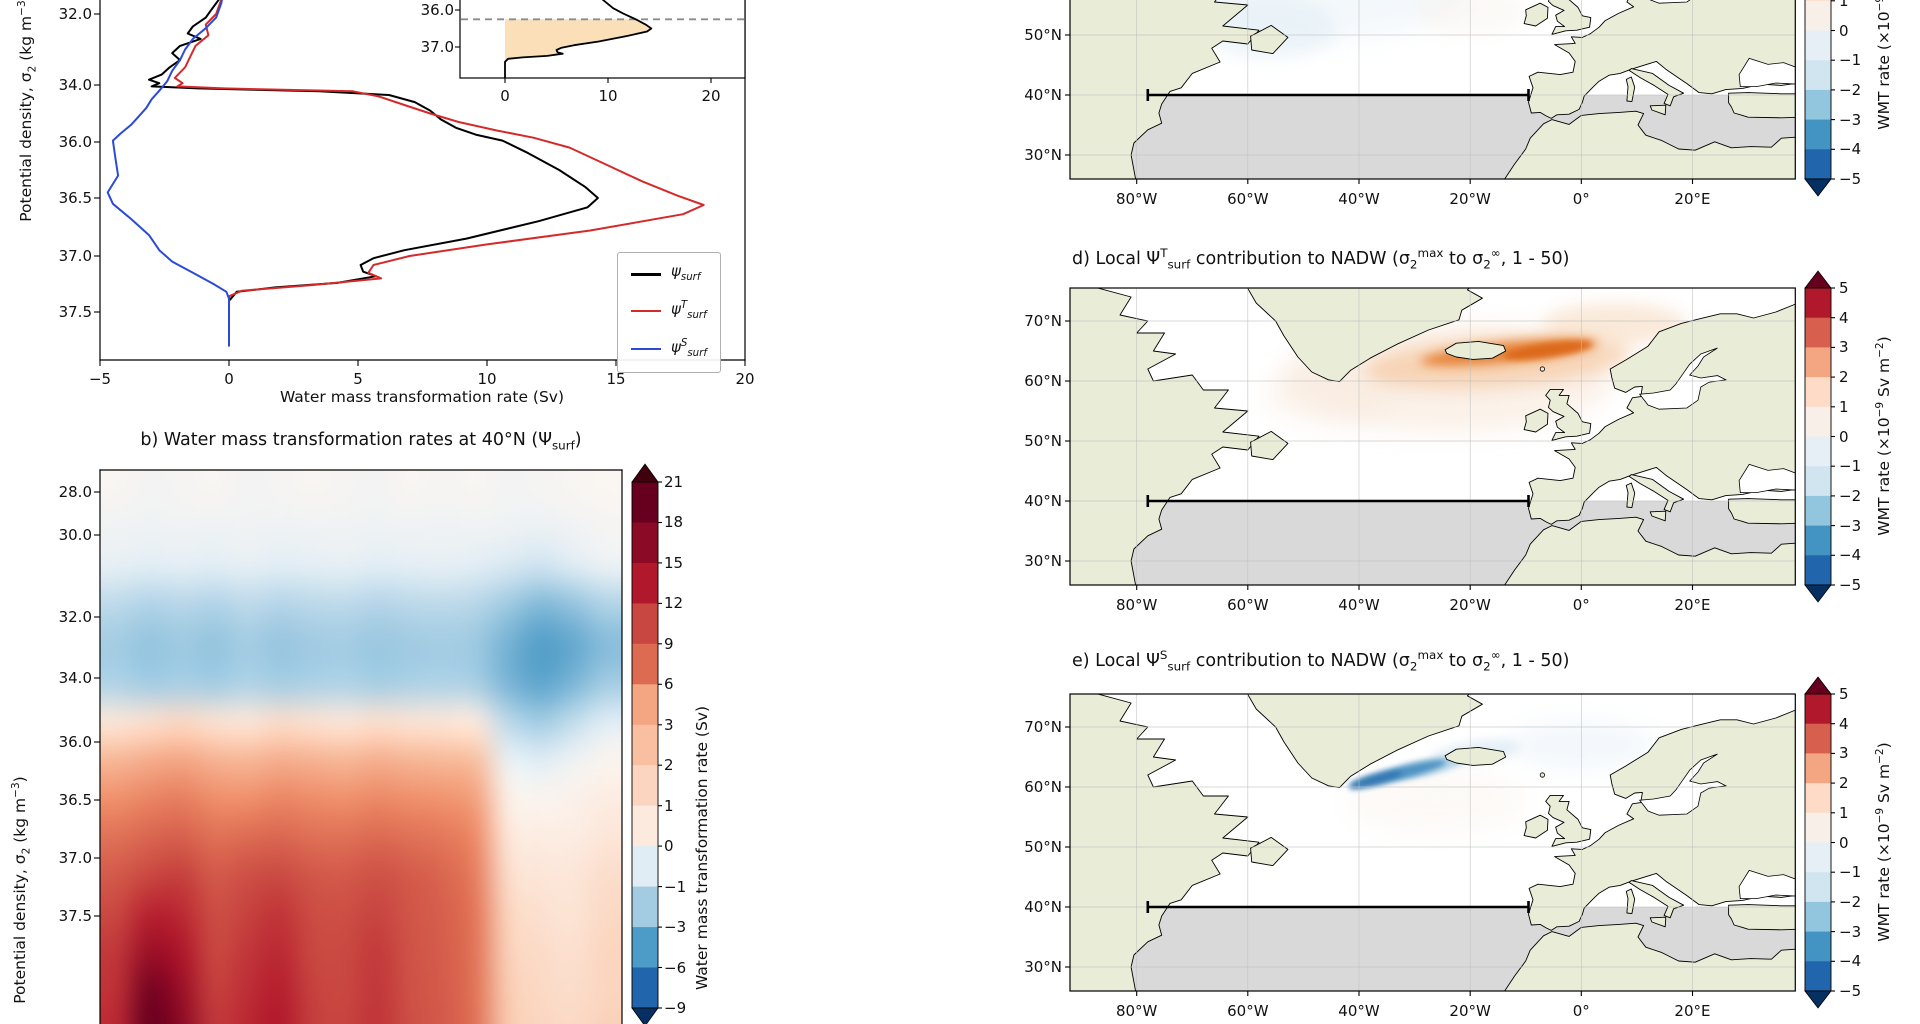  I want to click on panel-b-y-tick: 32.0, so click(75, 617).